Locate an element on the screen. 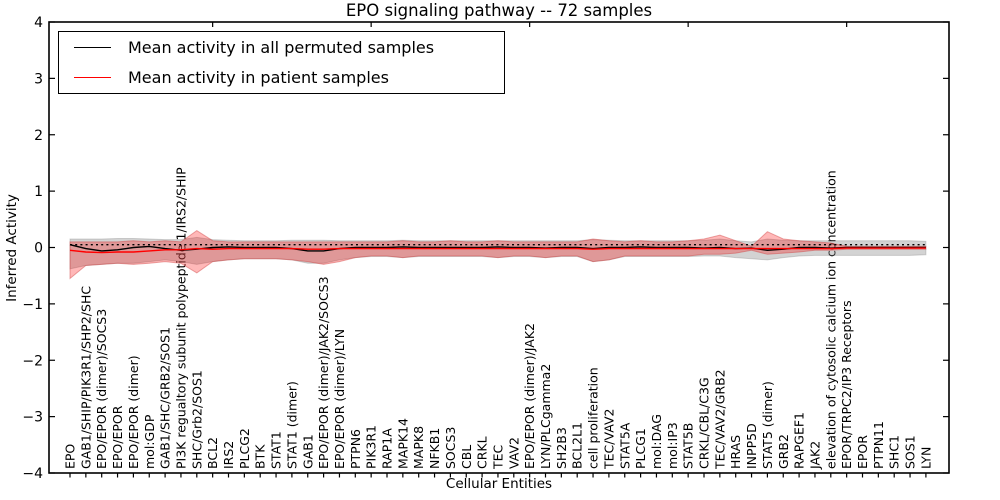  svg-text: PLCG2 is located at coordinates (244, 448).